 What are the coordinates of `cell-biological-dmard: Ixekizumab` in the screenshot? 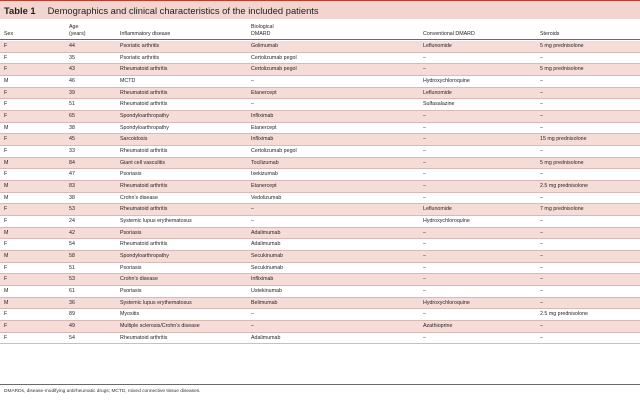 It's located at (264, 174).